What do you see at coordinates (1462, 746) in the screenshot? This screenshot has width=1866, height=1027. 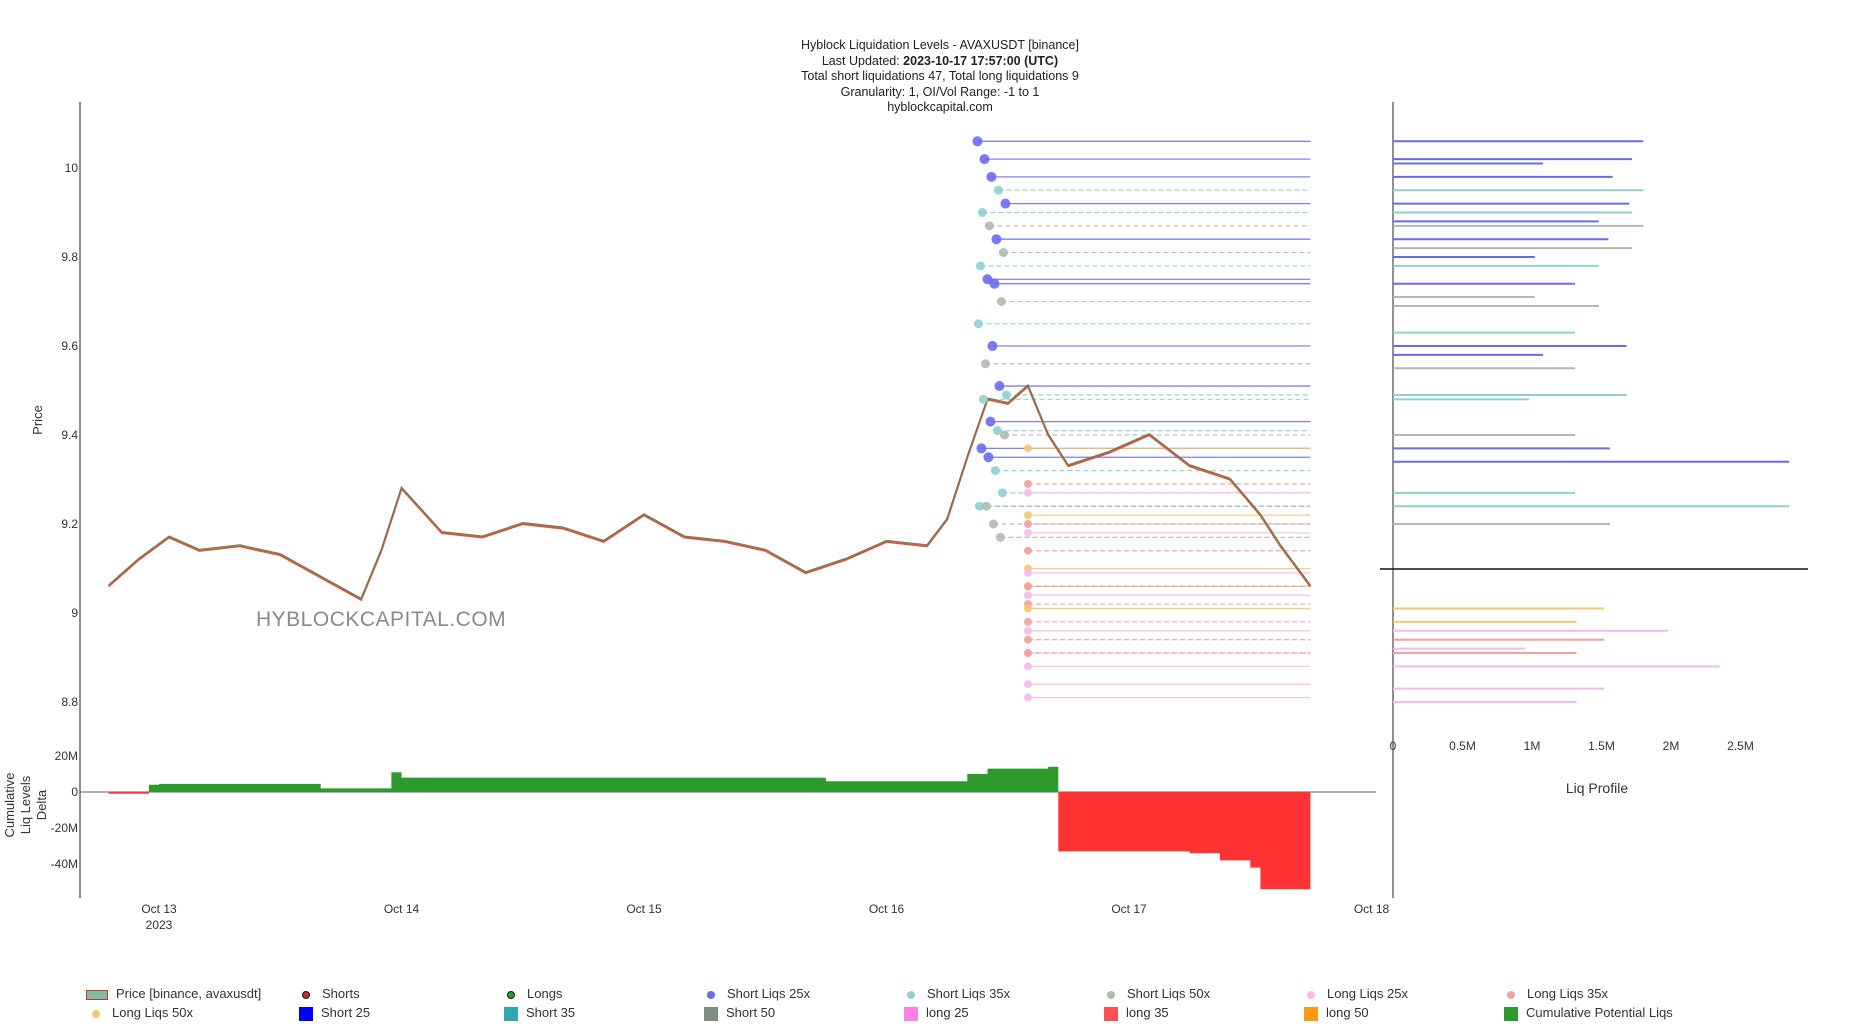 I see `profile-x-tick: 0.5M` at bounding box center [1462, 746].